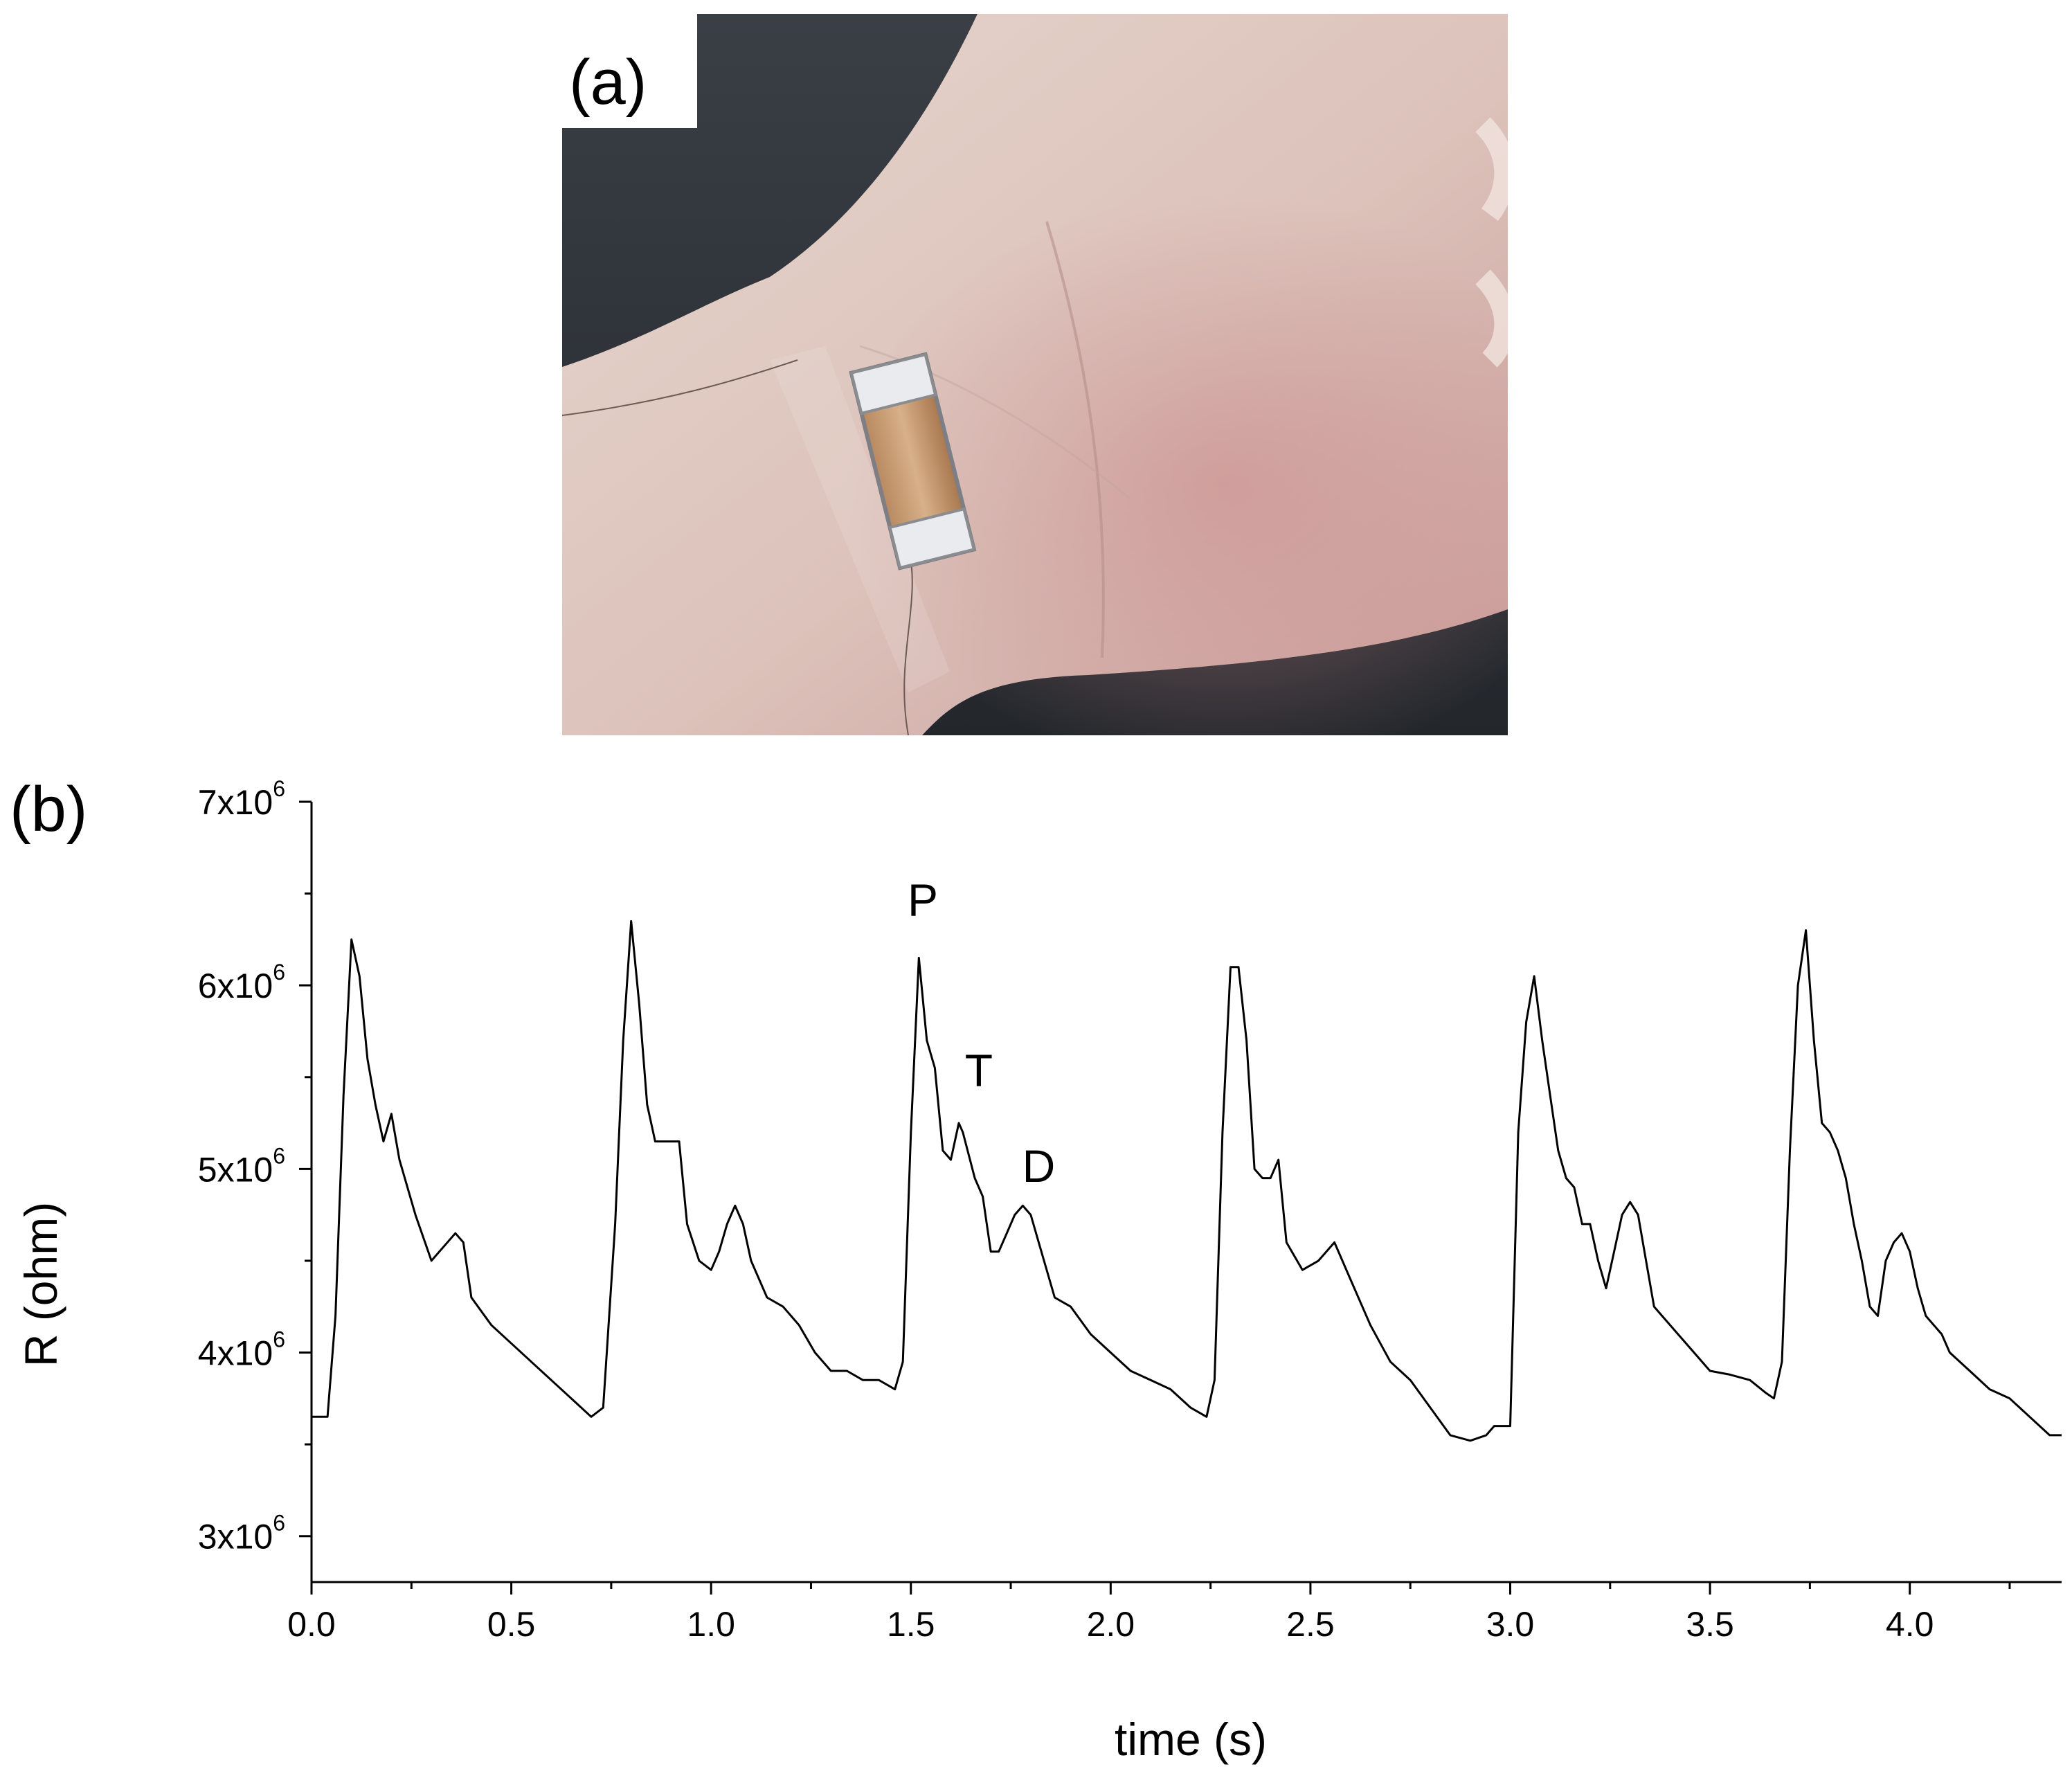  Describe the element at coordinates (911, 1624) in the screenshot. I see `x-tick-label: 1.5` at that location.